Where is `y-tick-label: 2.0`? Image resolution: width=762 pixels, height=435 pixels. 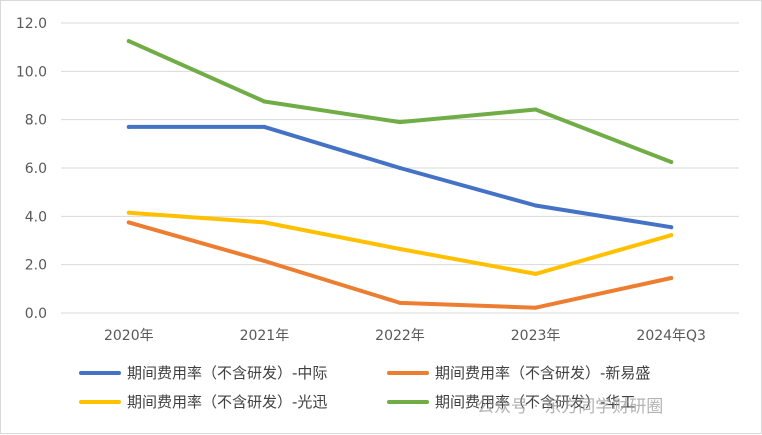
y-tick-label: 2.0 is located at coordinates (36, 266).